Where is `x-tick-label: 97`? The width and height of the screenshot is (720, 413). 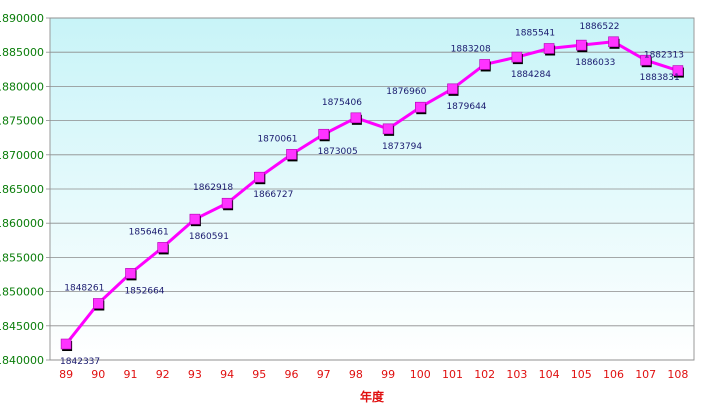
x-tick-label: 97 is located at coordinates (324, 374).